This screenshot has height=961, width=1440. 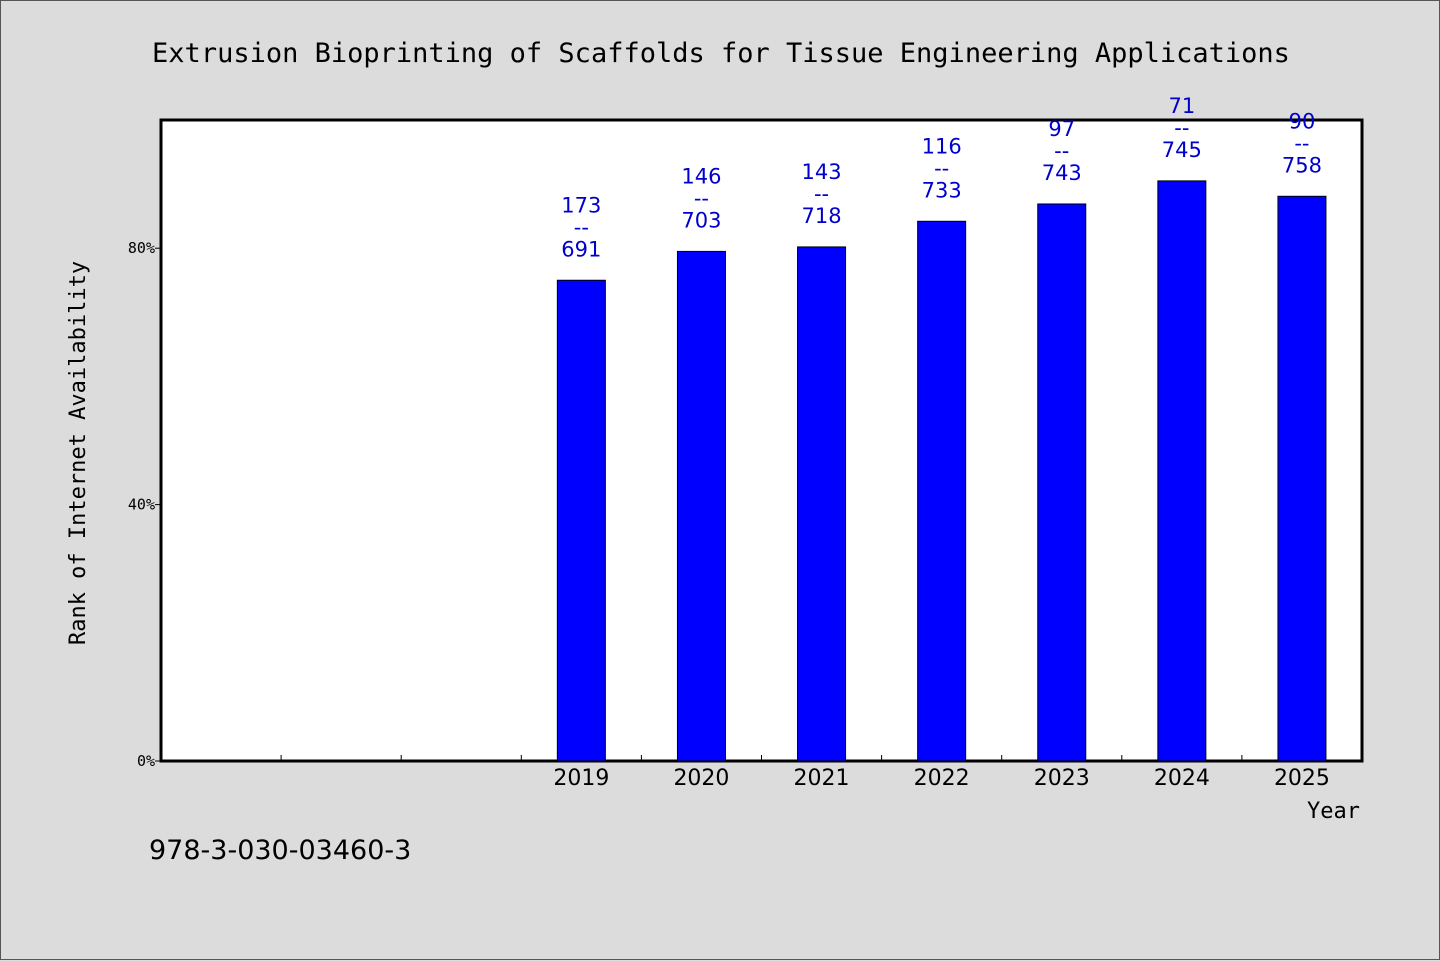 What do you see at coordinates (942, 146) in the screenshot?
I see `bar-label-rank: 116` at bounding box center [942, 146].